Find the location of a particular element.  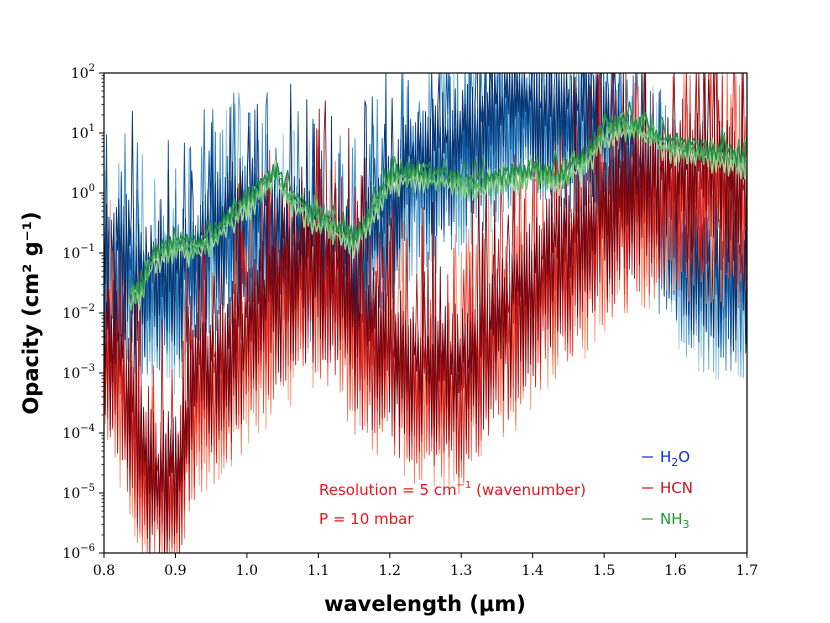

y-tick-label: 10⁻⁴ is located at coordinates (78, 432).